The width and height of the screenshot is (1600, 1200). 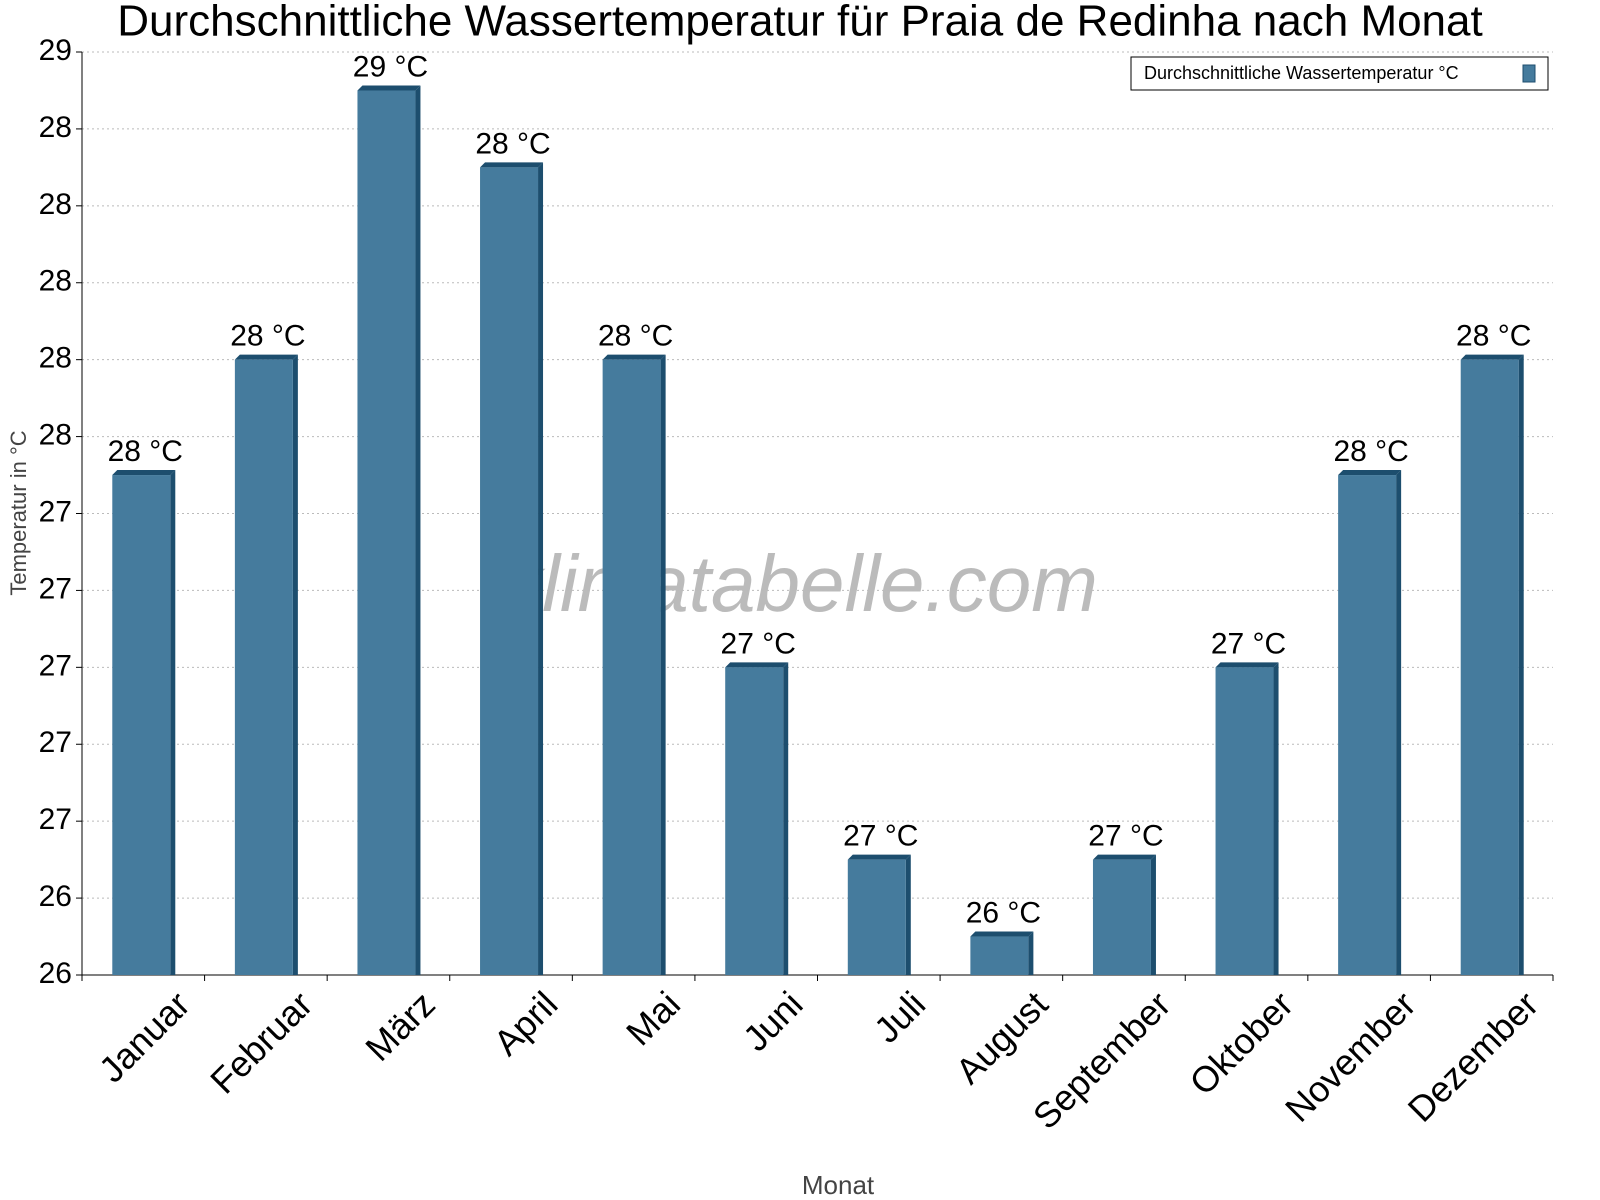 I want to click on data-label: 29 °C, so click(x=390, y=66).